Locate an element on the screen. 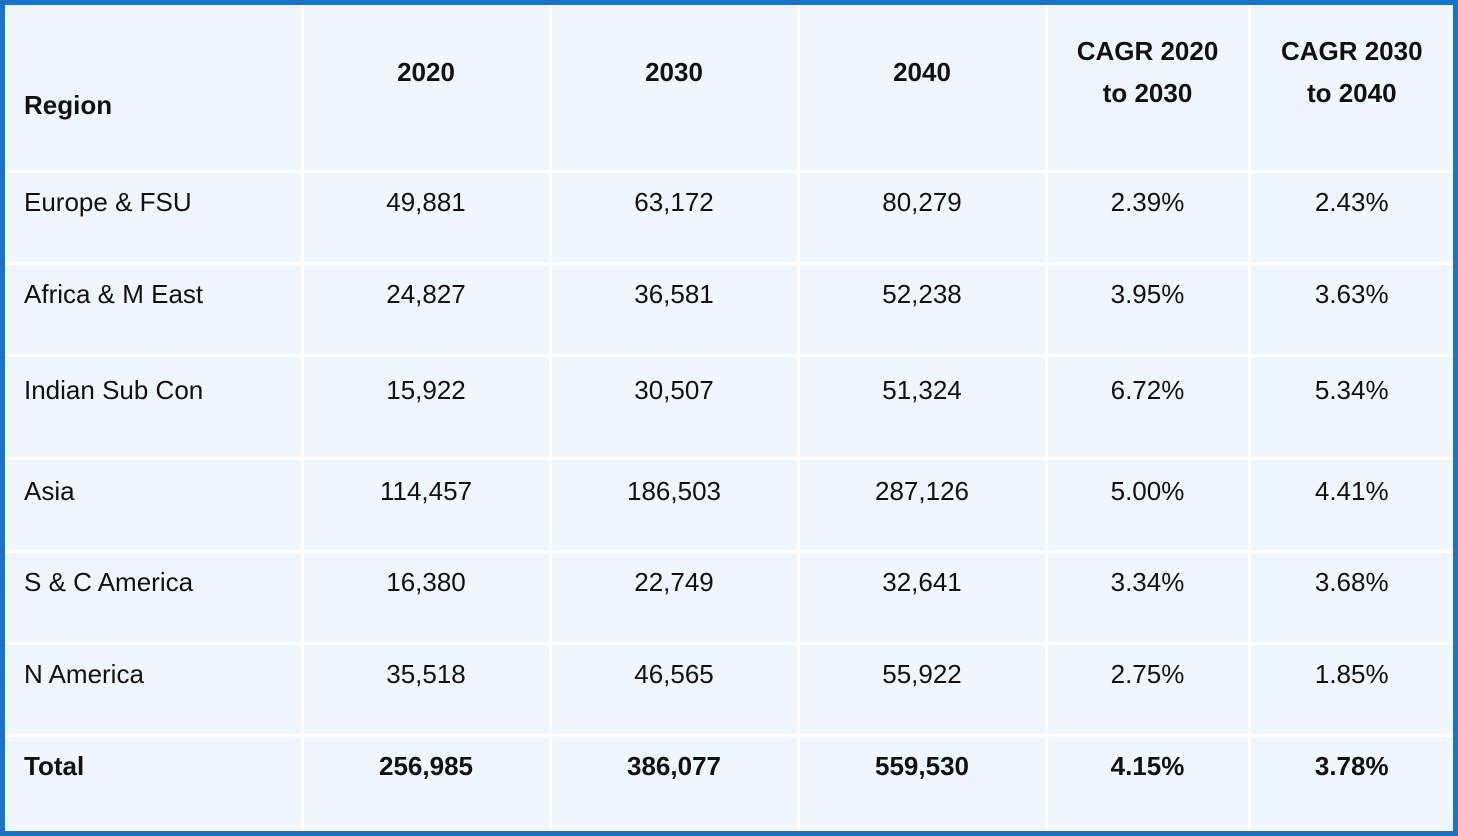 The width and height of the screenshot is (1458, 836). cell-2030: 36,581 is located at coordinates (675, 310).